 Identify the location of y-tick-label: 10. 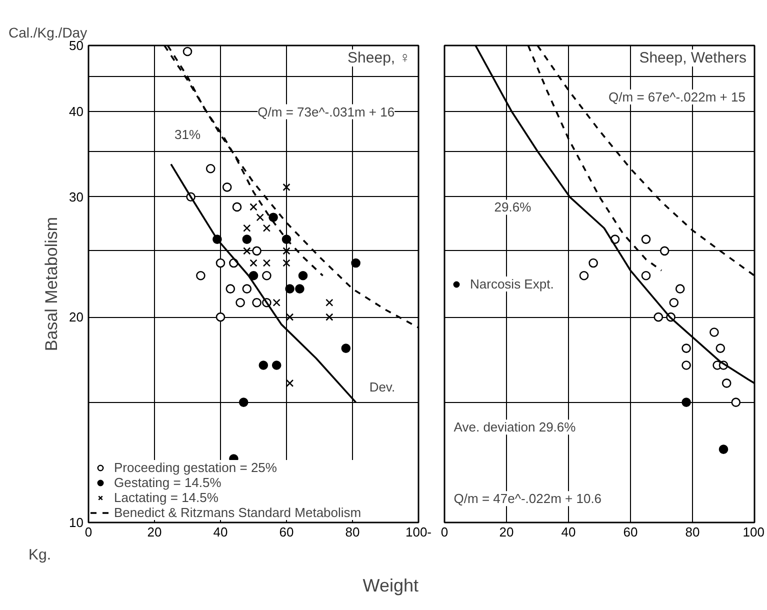
(76, 522).